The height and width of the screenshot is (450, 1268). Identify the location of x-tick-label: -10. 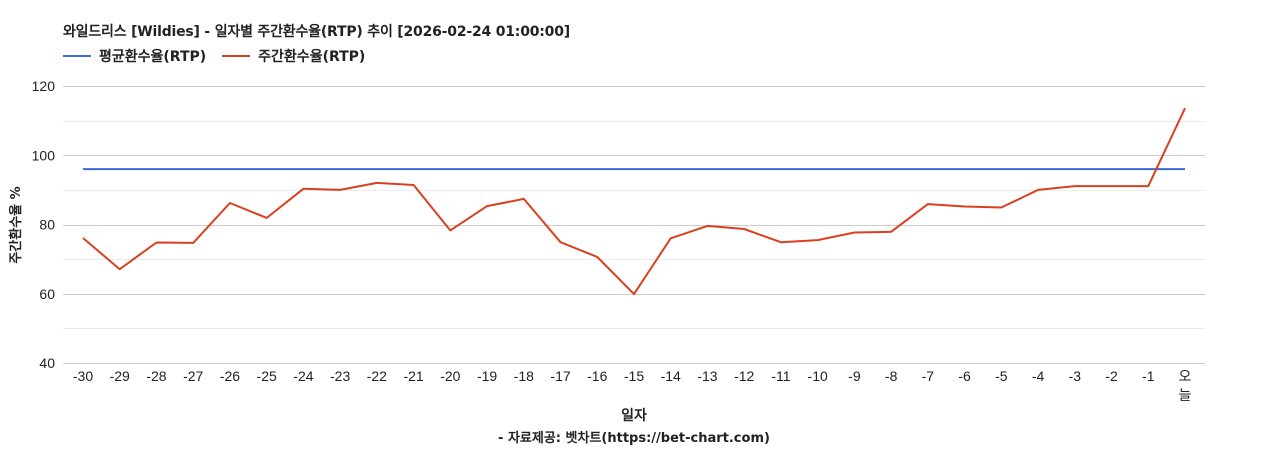
(818, 376).